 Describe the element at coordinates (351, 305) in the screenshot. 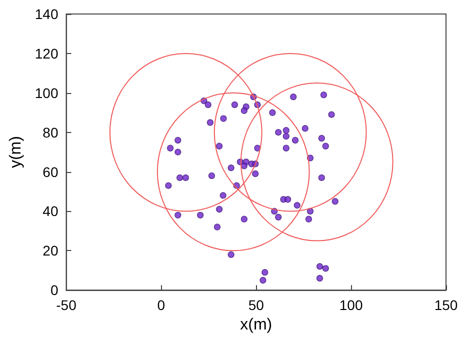

I see `x-tick-label: 100` at that location.